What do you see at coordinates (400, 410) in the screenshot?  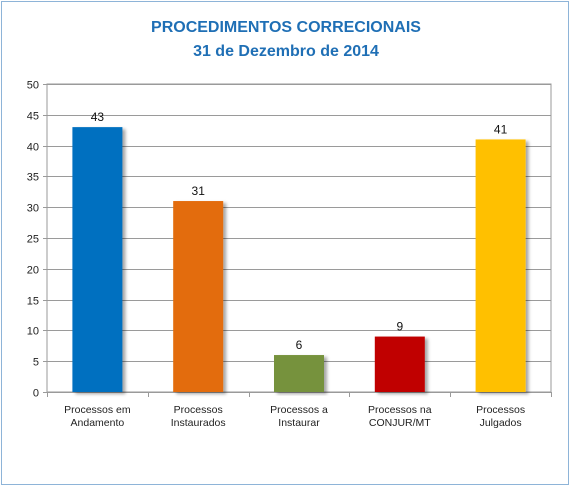 I see `x-category-label: Processos na` at bounding box center [400, 410].